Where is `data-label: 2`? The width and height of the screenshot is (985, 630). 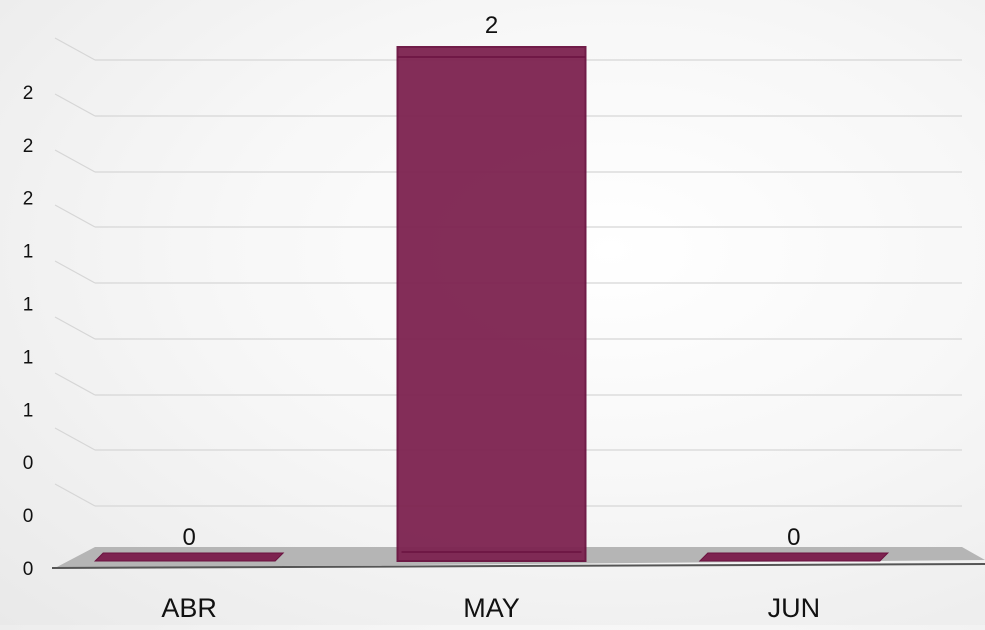 data-label: 2 is located at coordinates (491, 25).